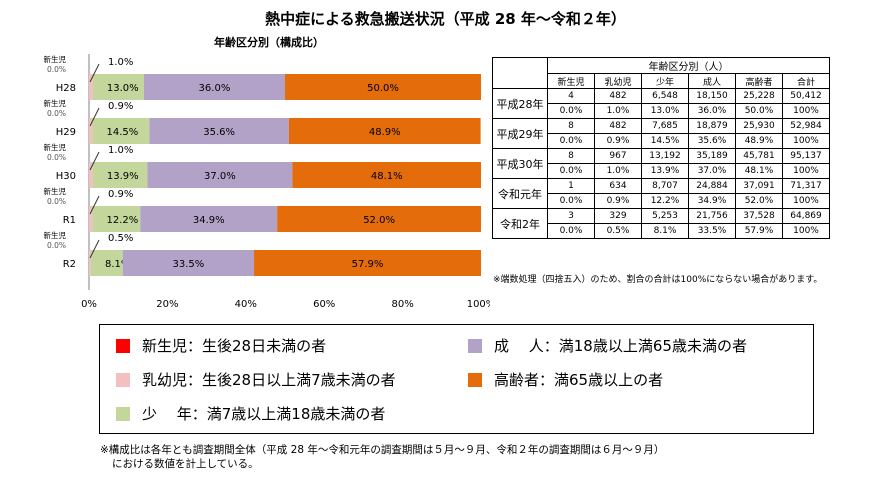 This screenshot has width=891, height=482. Describe the element at coordinates (712, 96) in the screenshot. I see `count-cell: 18,150` at that location.